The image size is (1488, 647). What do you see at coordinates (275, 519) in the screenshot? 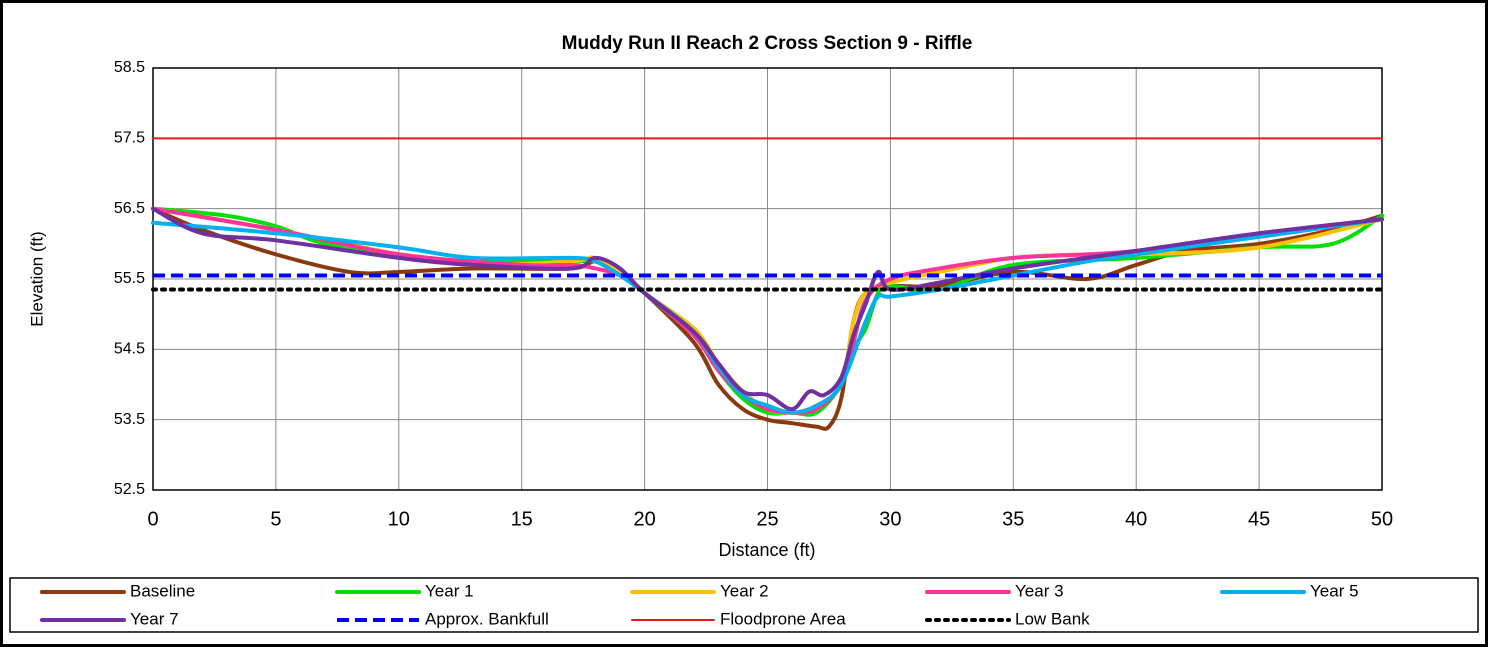
I see `x-tick-label: 5` at bounding box center [275, 519].